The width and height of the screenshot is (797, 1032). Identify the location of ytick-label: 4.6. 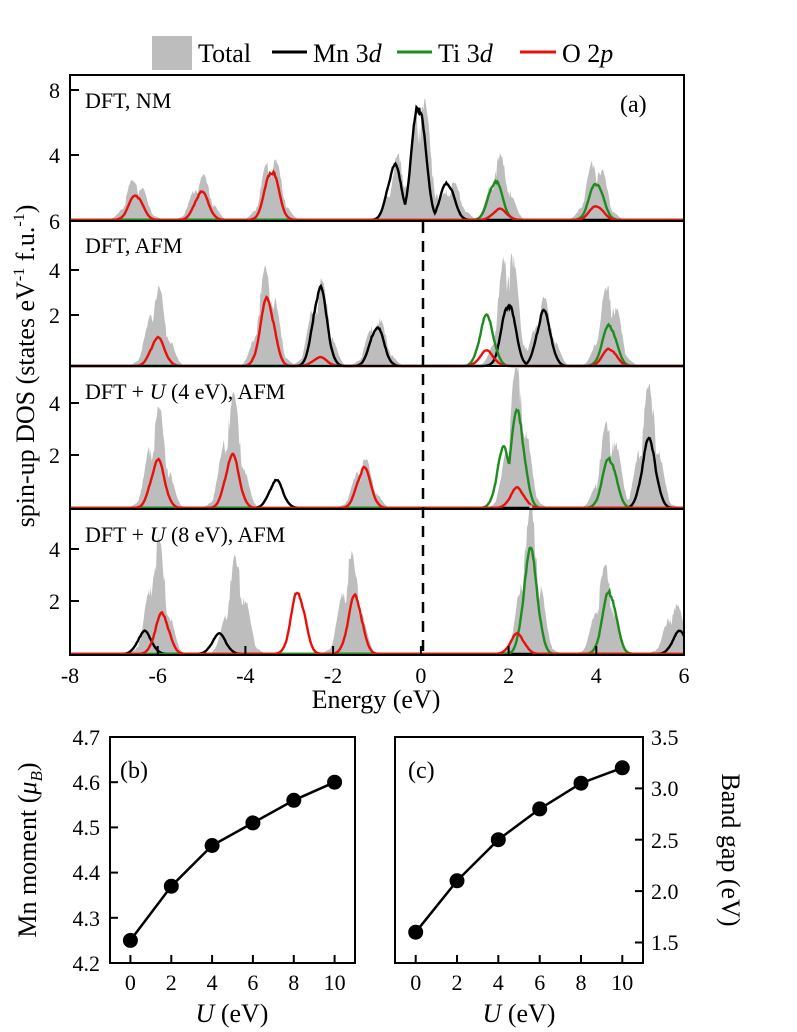
(87, 782).